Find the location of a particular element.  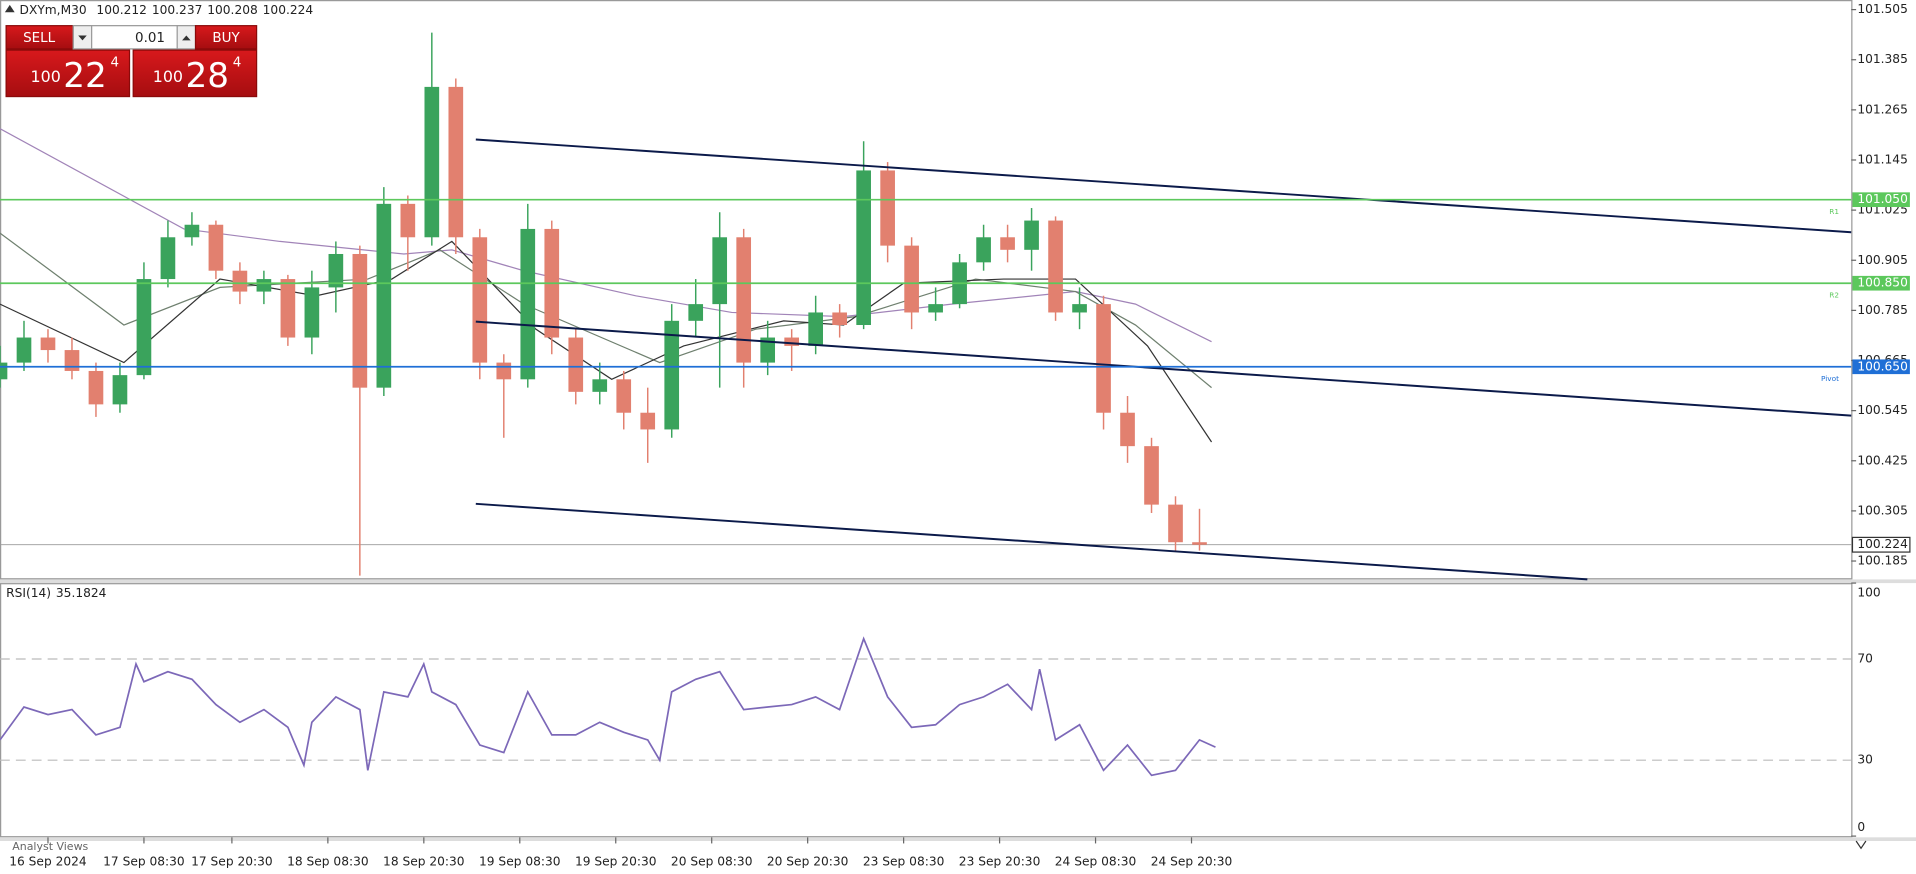

price-big: 28 is located at coordinates (207, 76).